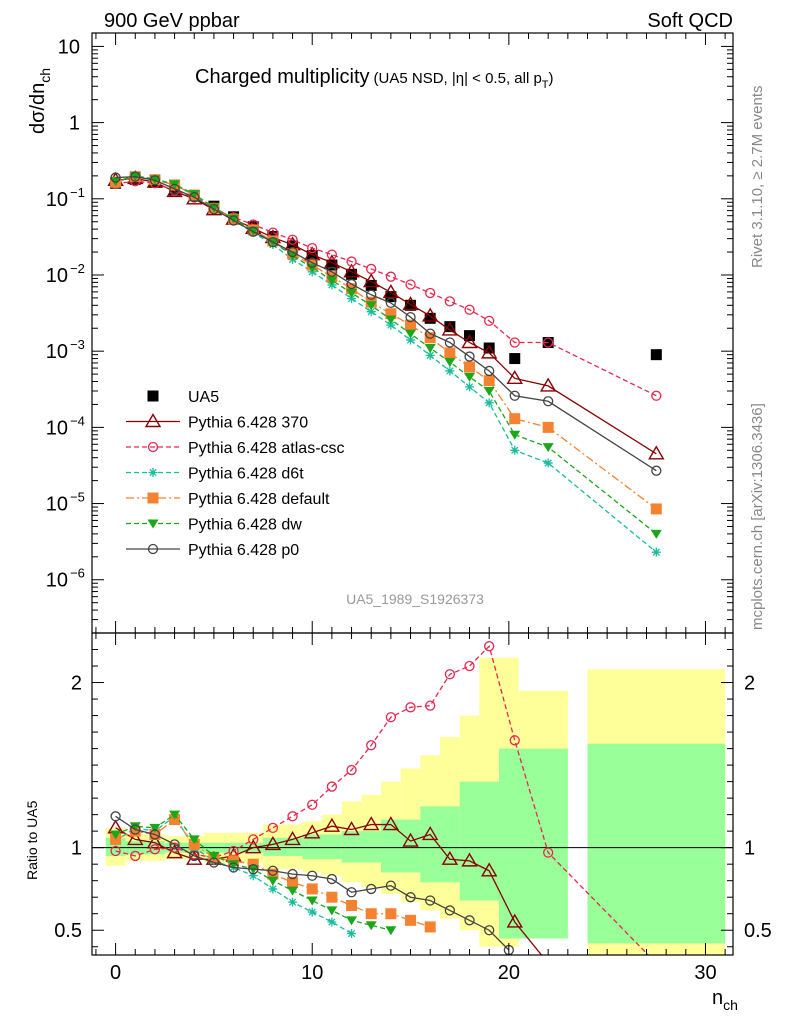  Describe the element at coordinates (77, 497) in the screenshot. I see `main-ytick-exp-6: −5` at that location.